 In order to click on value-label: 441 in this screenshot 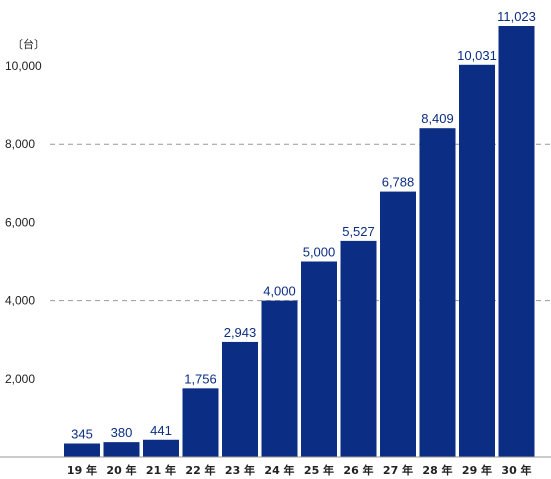, I will do `click(161, 430)`.